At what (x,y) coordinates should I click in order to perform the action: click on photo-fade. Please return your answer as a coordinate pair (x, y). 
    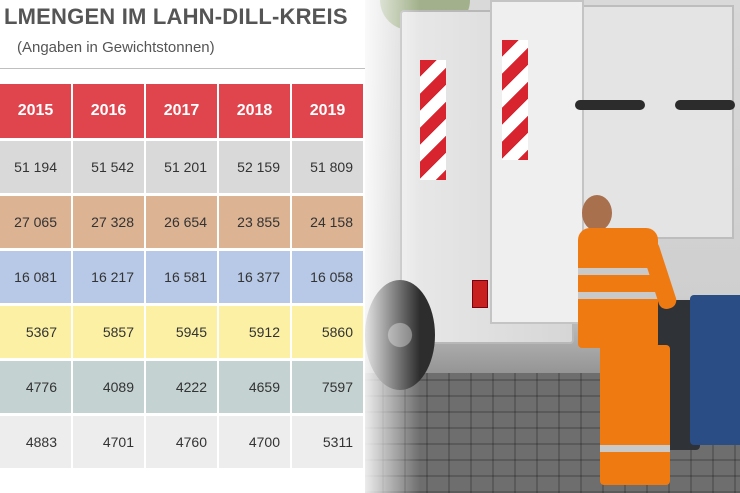
    Looking at the image, I should click on (390, 246).